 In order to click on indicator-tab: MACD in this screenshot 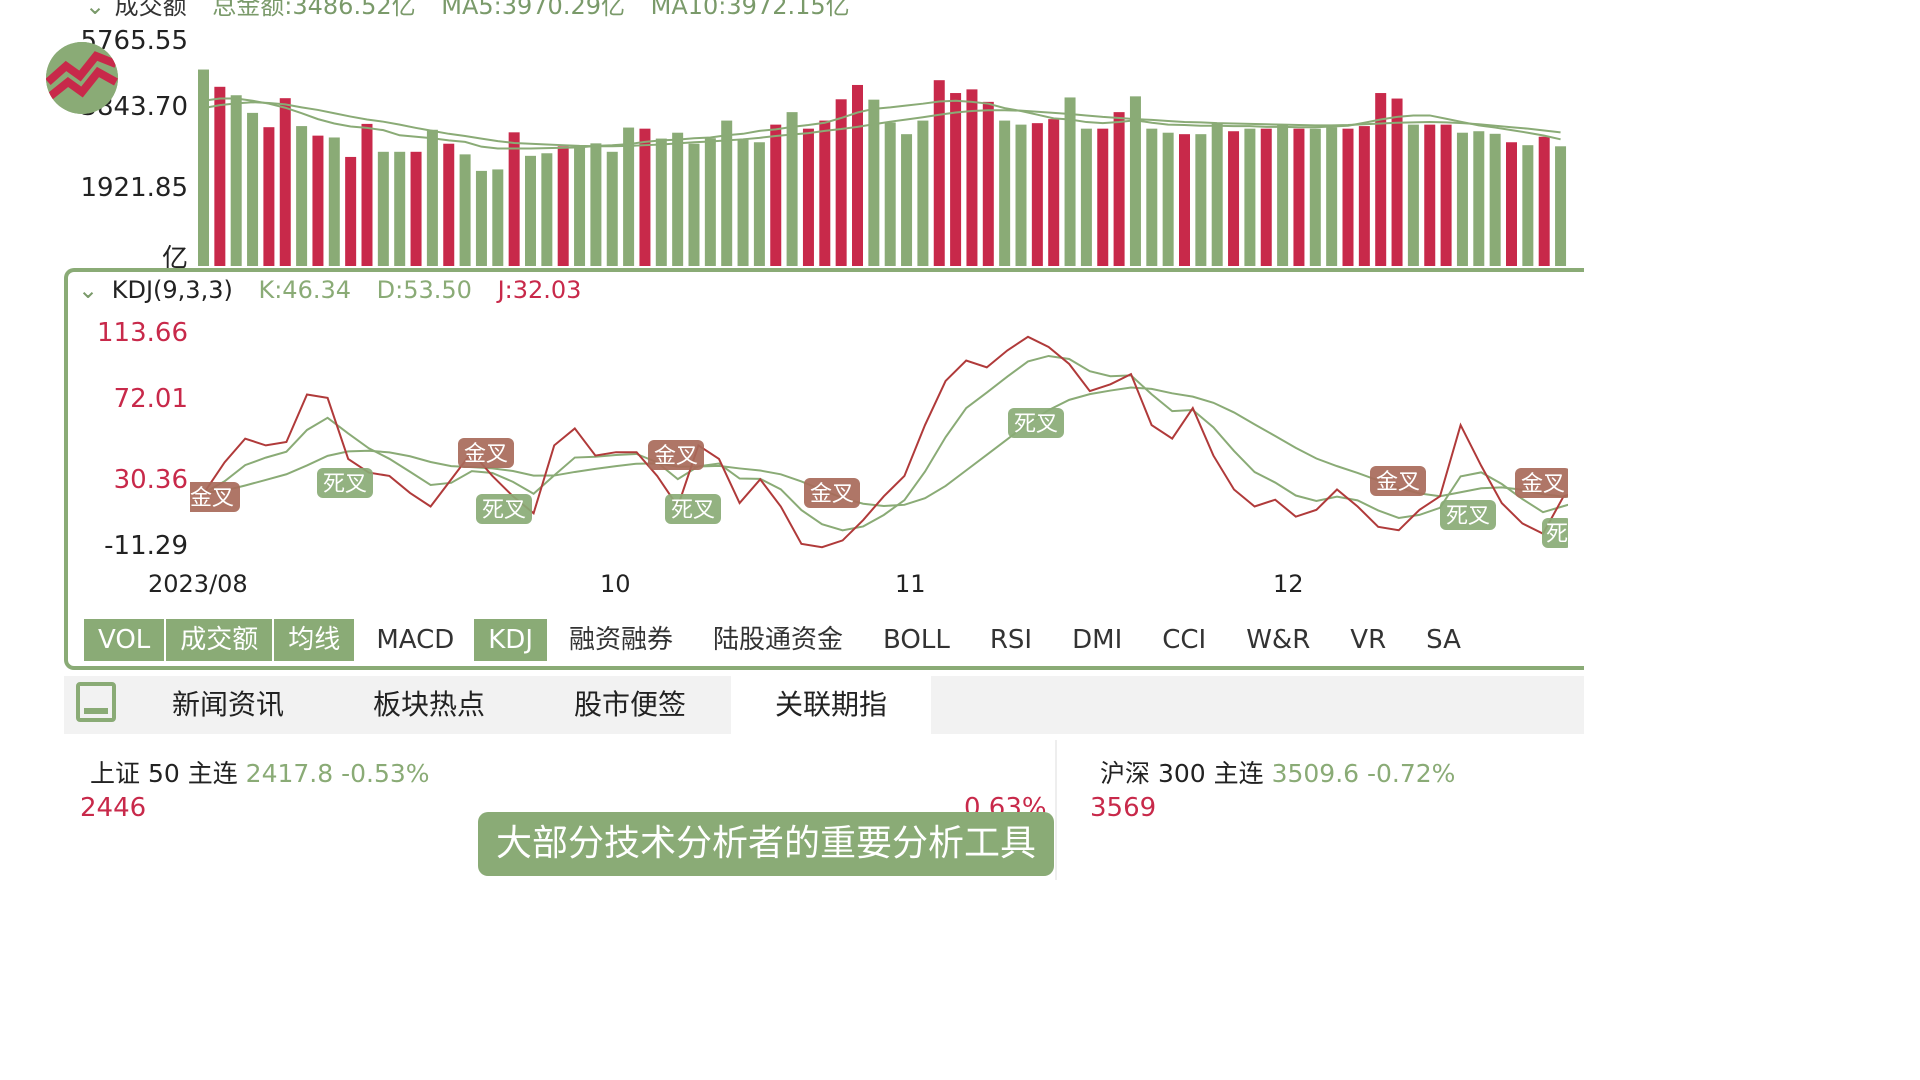, I will do `click(415, 640)`.